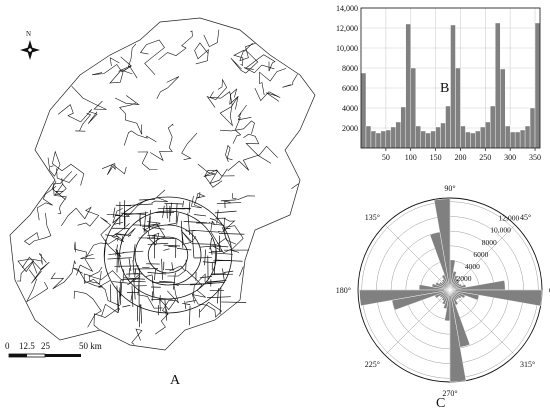 This screenshot has height=416, width=550. What do you see at coordinates (347, 28) in the screenshot?
I see `y-tick-label: 12,000` at bounding box center [347, 28].